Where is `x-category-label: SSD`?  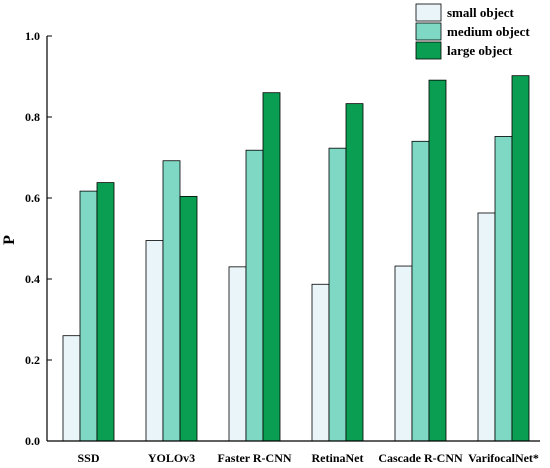 x-category-label: SSD is located at coordinates (88, 458).